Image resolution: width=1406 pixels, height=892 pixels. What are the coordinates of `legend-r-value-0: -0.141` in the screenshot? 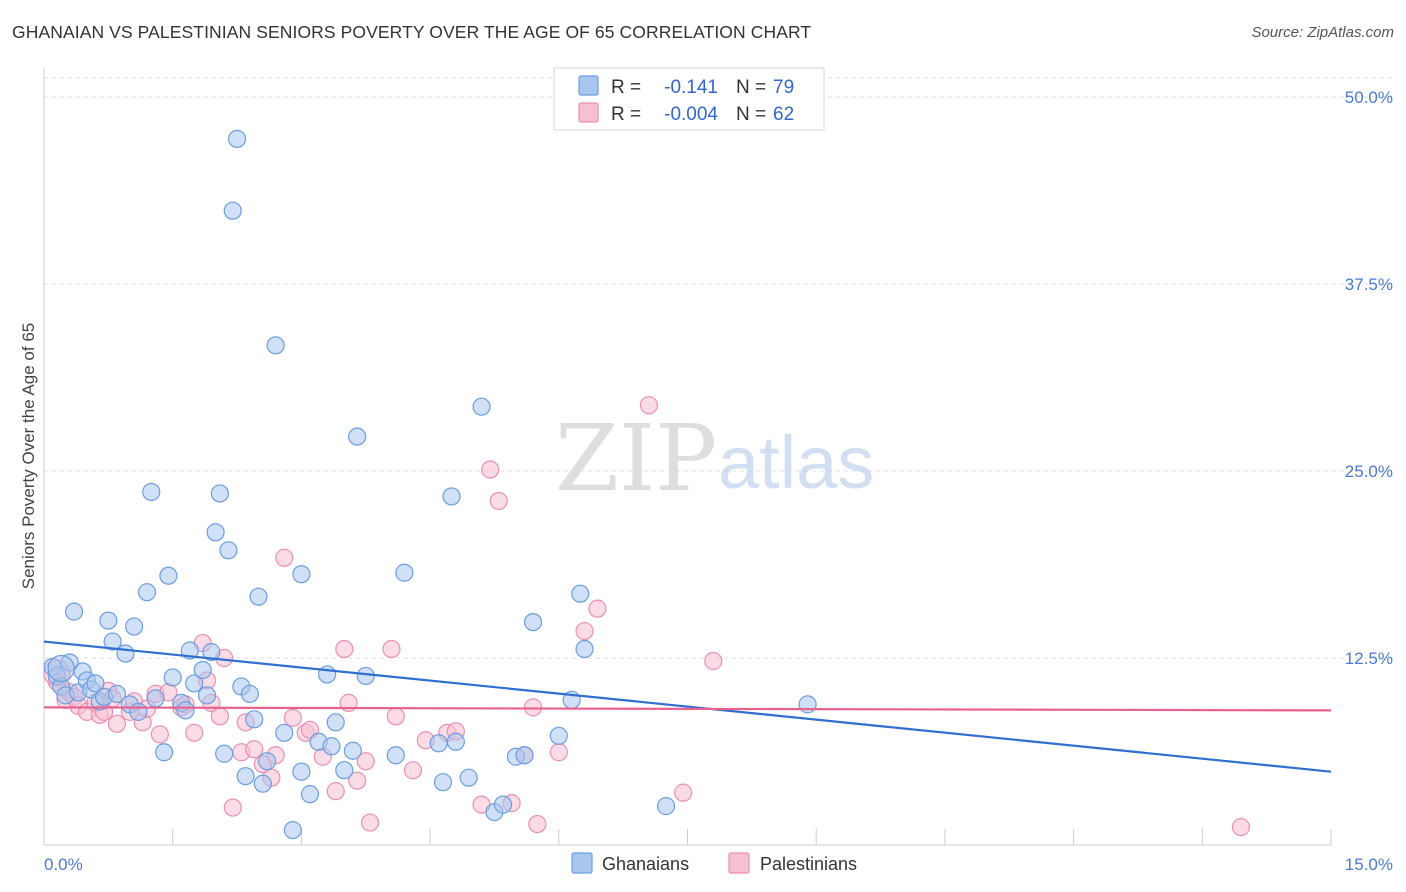 It's located at (691, 87).